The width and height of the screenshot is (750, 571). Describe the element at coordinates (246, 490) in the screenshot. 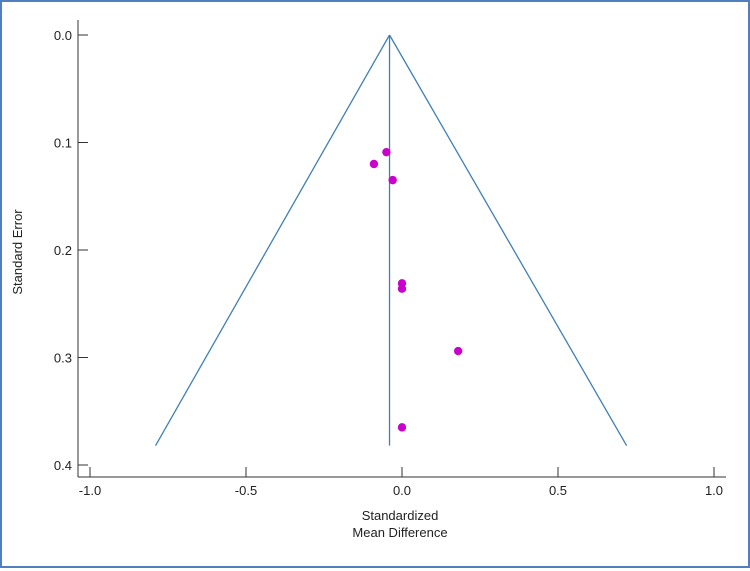

I see `x-tick-label: -0.5` at that location.